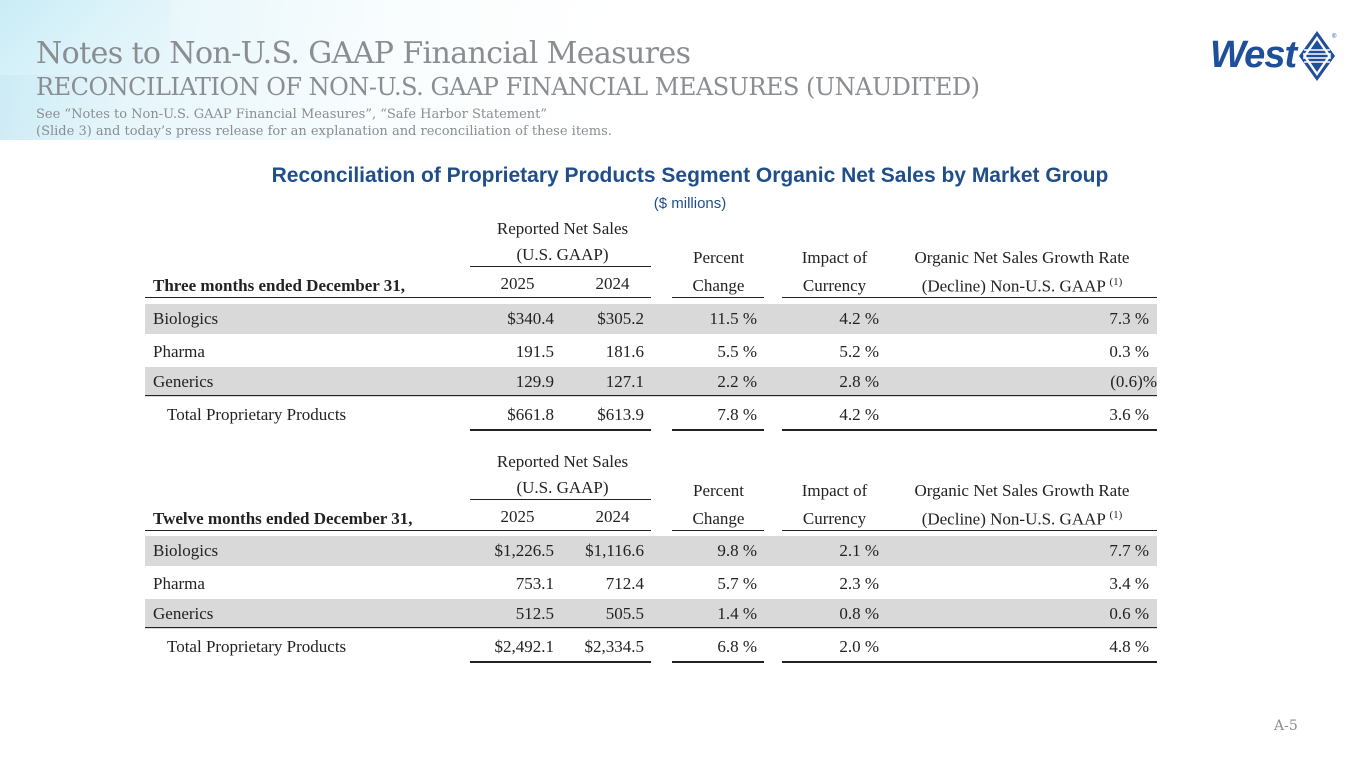  Describe the element at coordinates (651, 584) in the screenshot. I see `table-row-pharma: Pharma 753.1 712.4 5.7 % 2.3 % 3.4 %` at that location.